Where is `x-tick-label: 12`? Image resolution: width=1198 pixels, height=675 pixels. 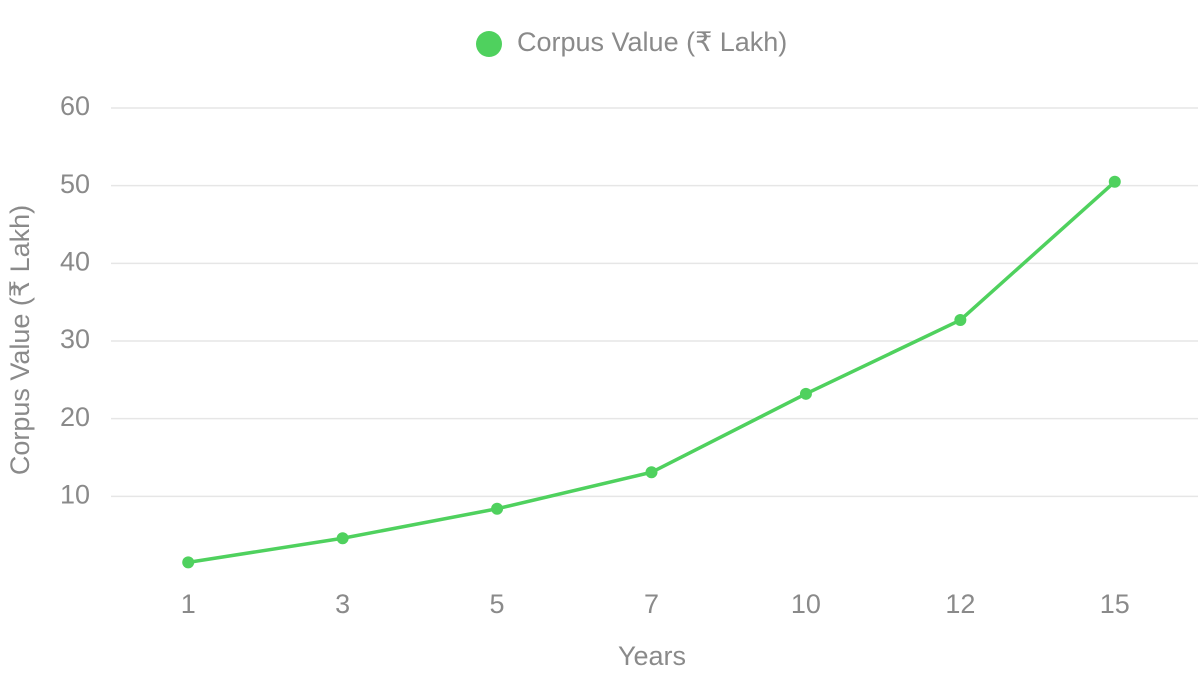 x-tick-label: 12 is located at coordinates (960, 604).